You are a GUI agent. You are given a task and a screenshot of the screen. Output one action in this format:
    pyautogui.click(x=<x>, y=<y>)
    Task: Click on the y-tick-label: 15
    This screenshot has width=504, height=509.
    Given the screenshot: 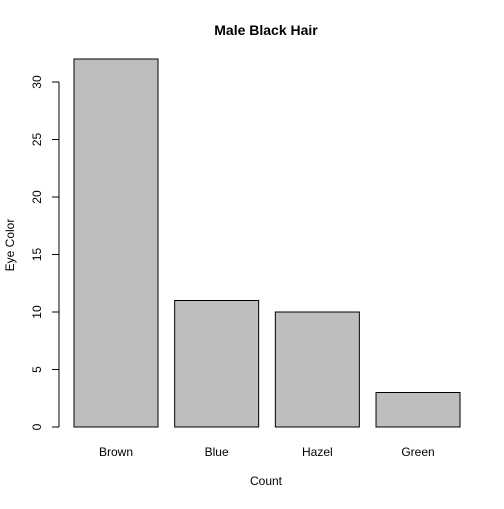 What is the action you would take?
    pyautogui.click(x=37, y=255)
    